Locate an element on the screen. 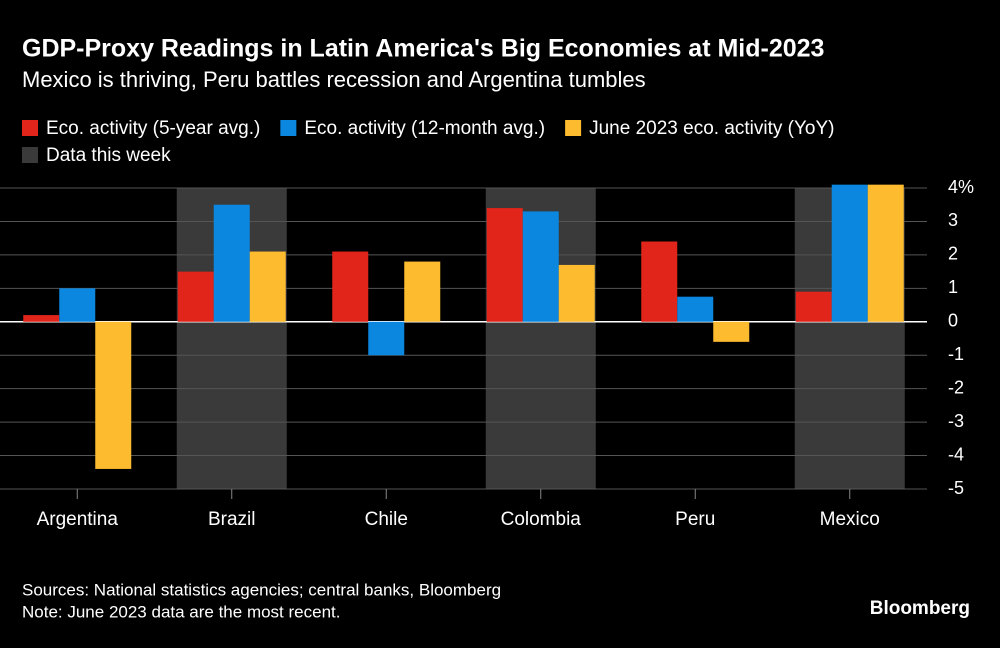 The height and width of the screenshot is (648, 1000). legend-label: Data this week is located at coordinates (108, 155).